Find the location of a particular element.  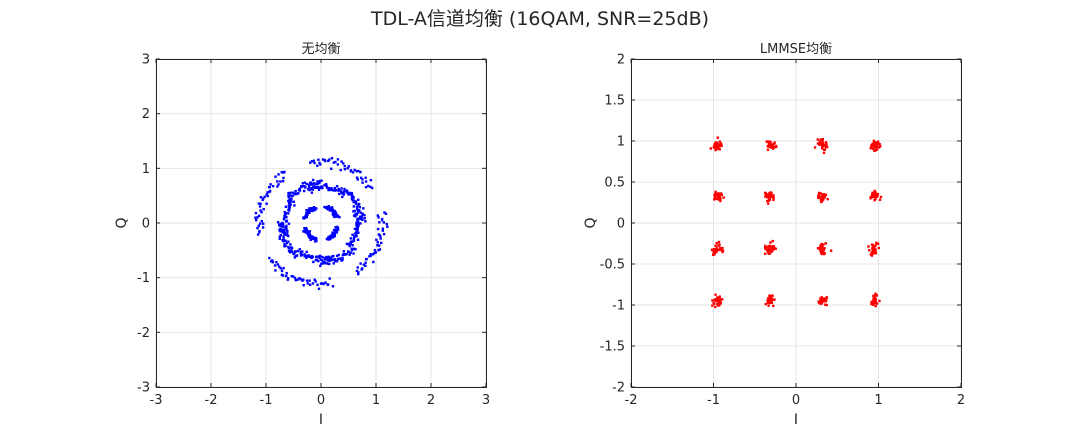

x-tick-label: 2 is located at coordinates (961, 400).